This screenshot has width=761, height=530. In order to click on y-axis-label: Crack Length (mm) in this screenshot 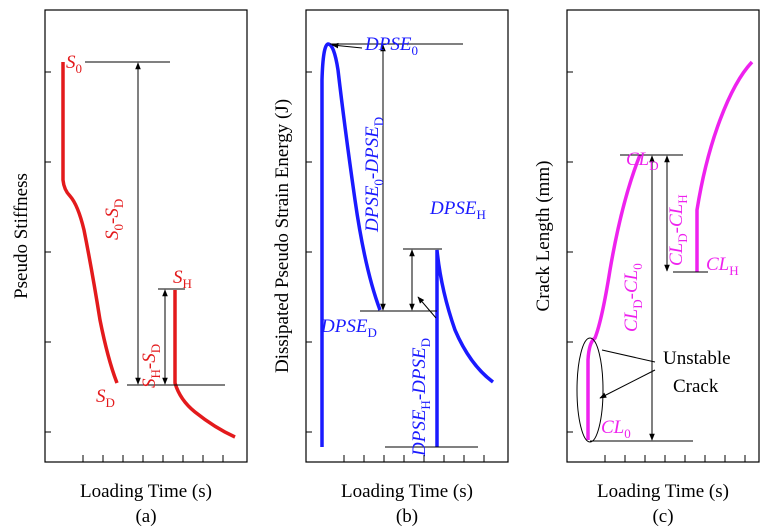, I will do `click(543, 236)`.